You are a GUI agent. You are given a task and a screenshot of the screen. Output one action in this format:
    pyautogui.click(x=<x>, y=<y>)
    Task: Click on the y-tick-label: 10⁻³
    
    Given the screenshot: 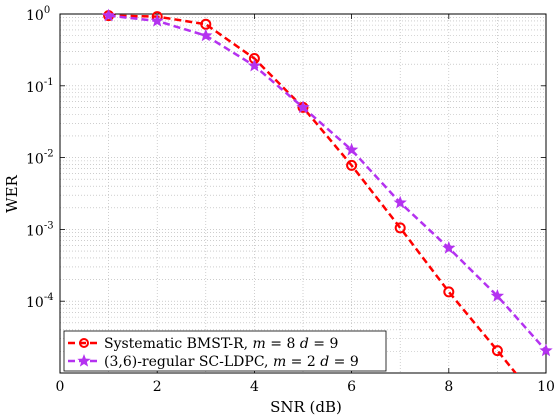 What is the action you would take?
    pyautogui.click(x=40, y=229)
    